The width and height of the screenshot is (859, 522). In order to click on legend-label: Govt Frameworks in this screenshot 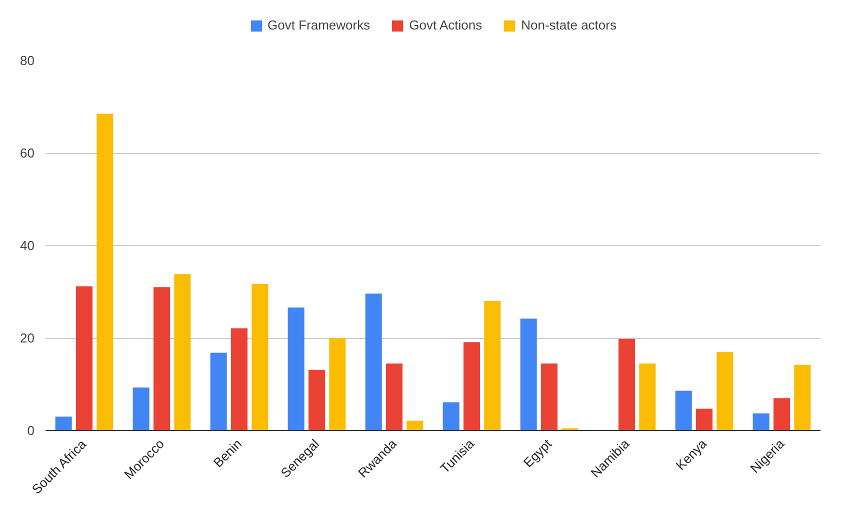, I will do `click(319, 25)`.